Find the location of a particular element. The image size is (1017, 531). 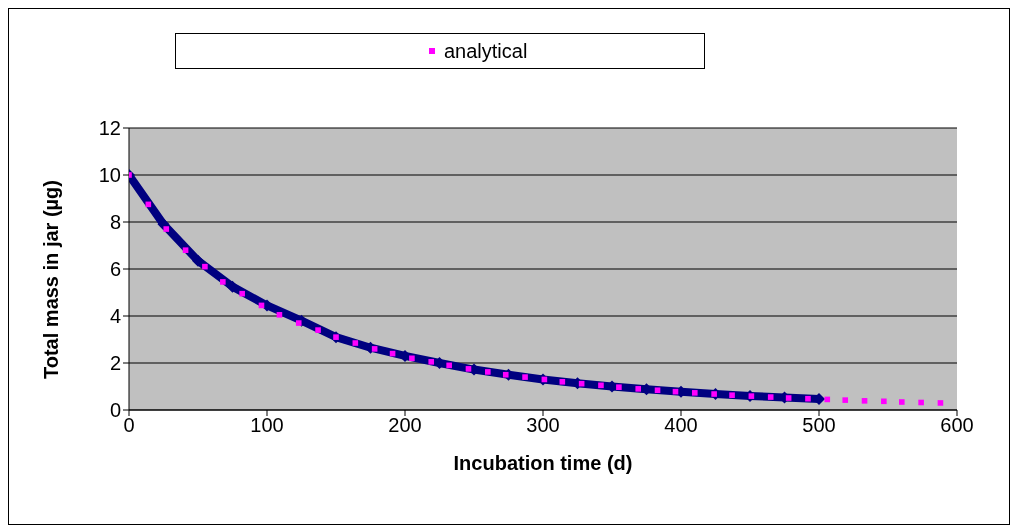

x-tick-label: 200 is located at coordinates (405, 425).